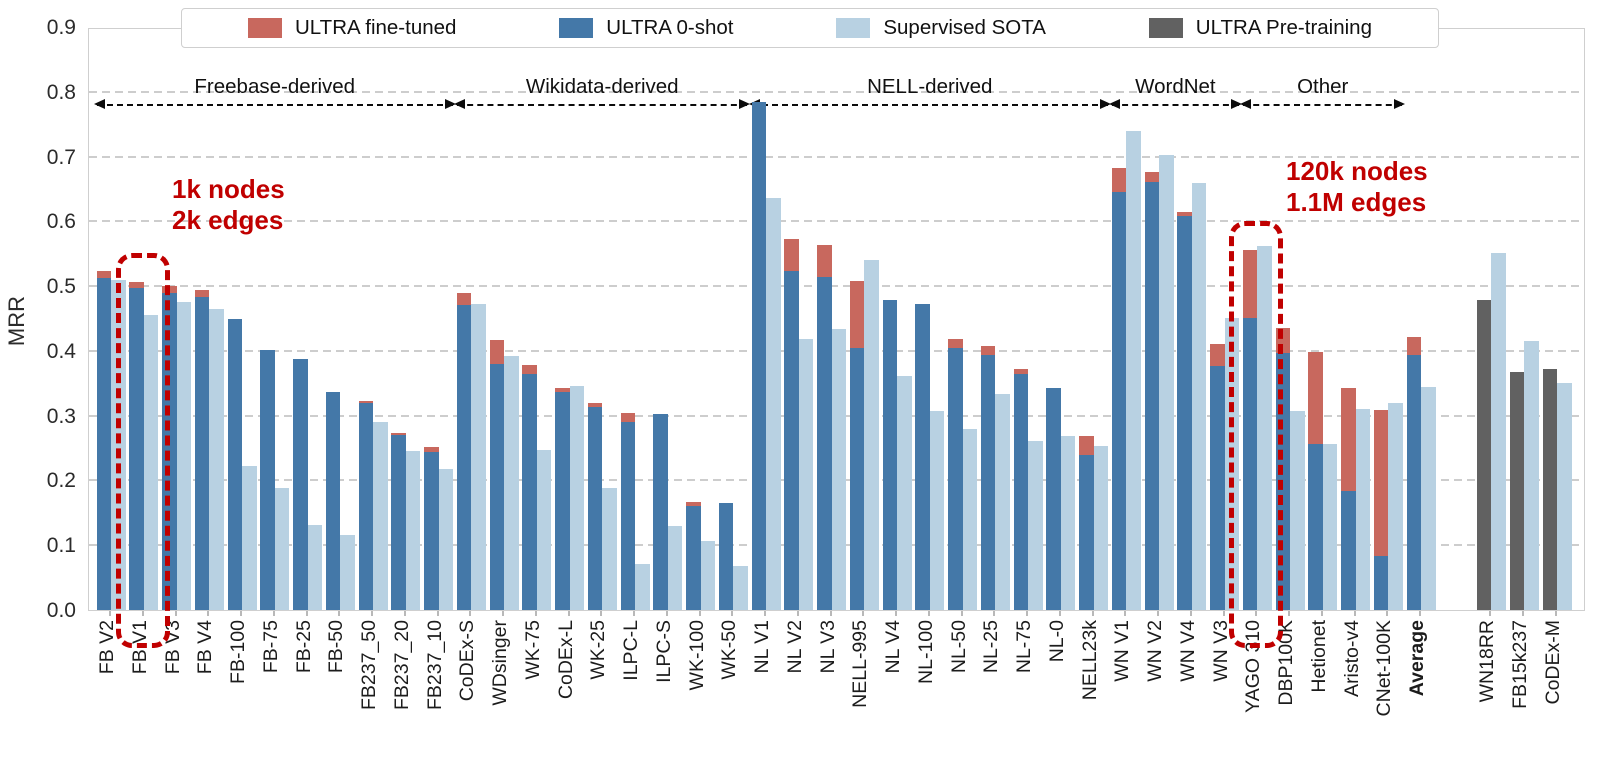  What do you see at coordinates (602, 86) in the screenshot?
I see `group-label: Wikidata-derived` at bounding box center [602, 86].